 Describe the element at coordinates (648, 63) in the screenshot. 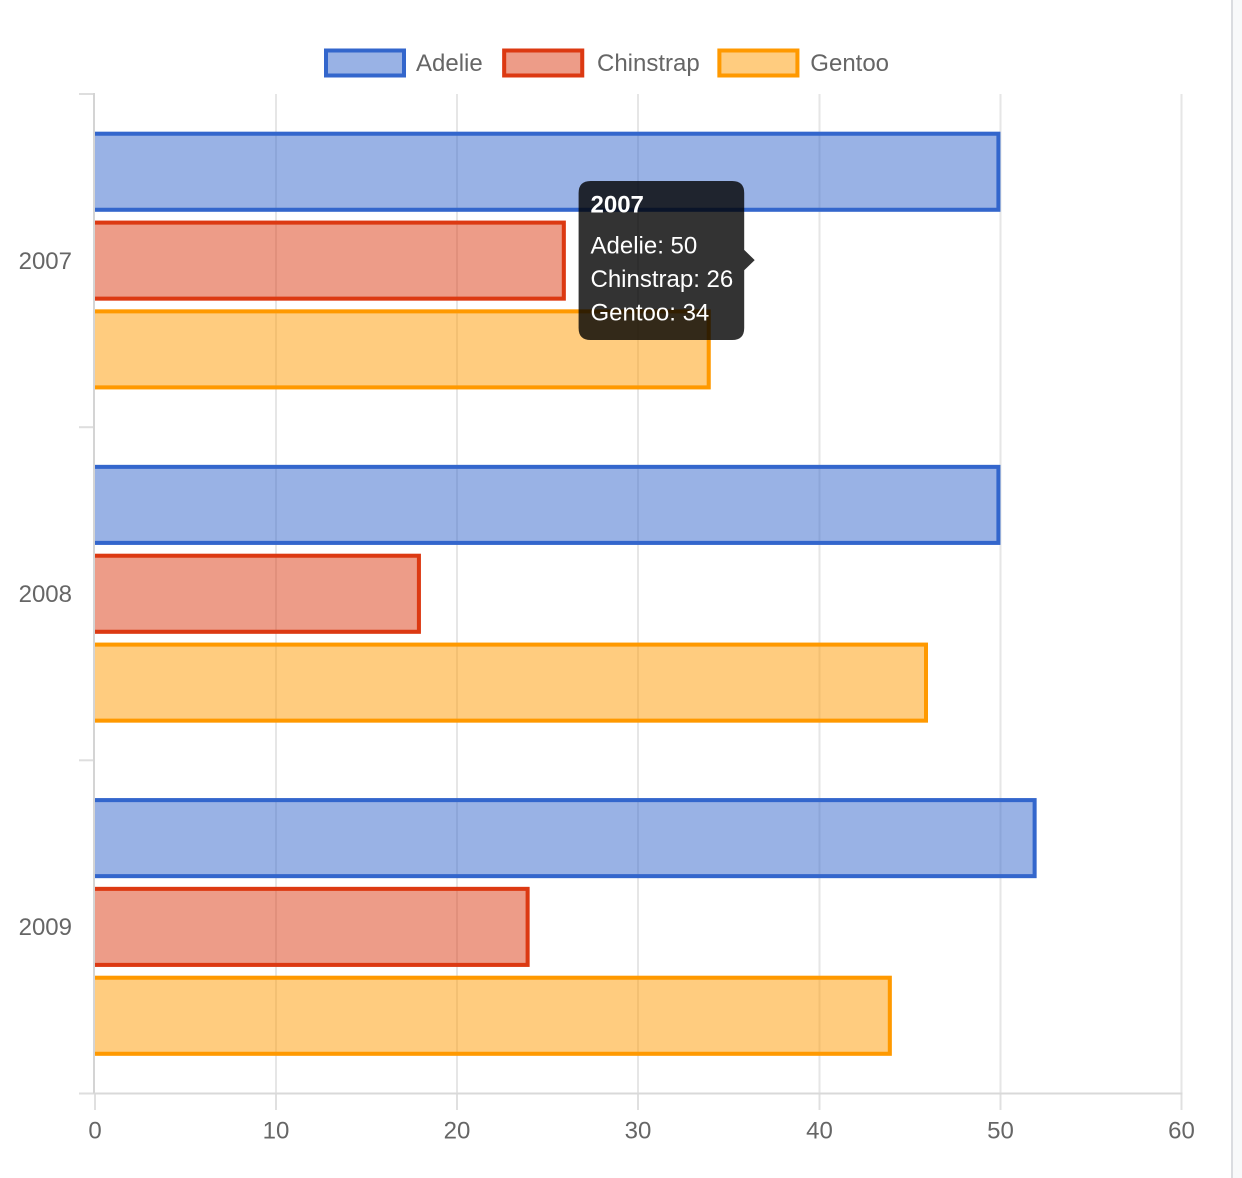

I see `svg-text: Chinstrap` at that location.